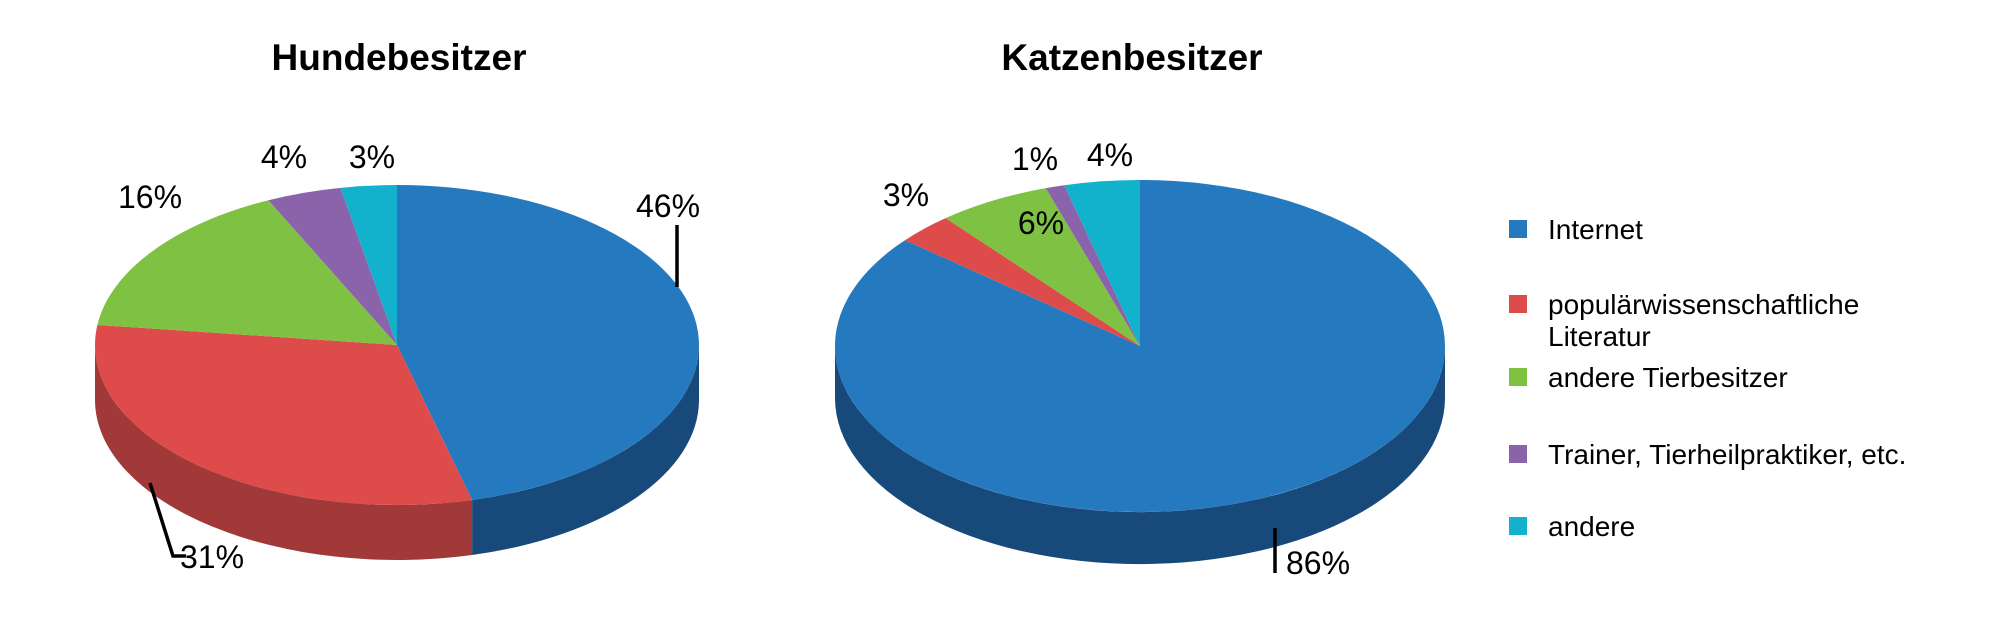 This screenshot has height=630, width=2000. I want to click on pie1-label-andere: 3%, so click(372, 157).